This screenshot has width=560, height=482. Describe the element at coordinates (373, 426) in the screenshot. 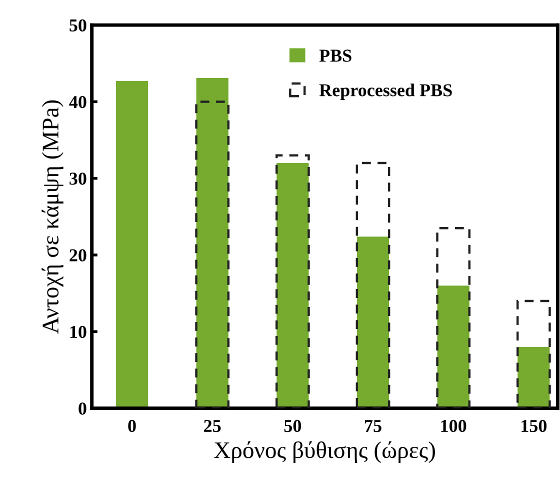

I see `x-tick-label: 75` at that location.